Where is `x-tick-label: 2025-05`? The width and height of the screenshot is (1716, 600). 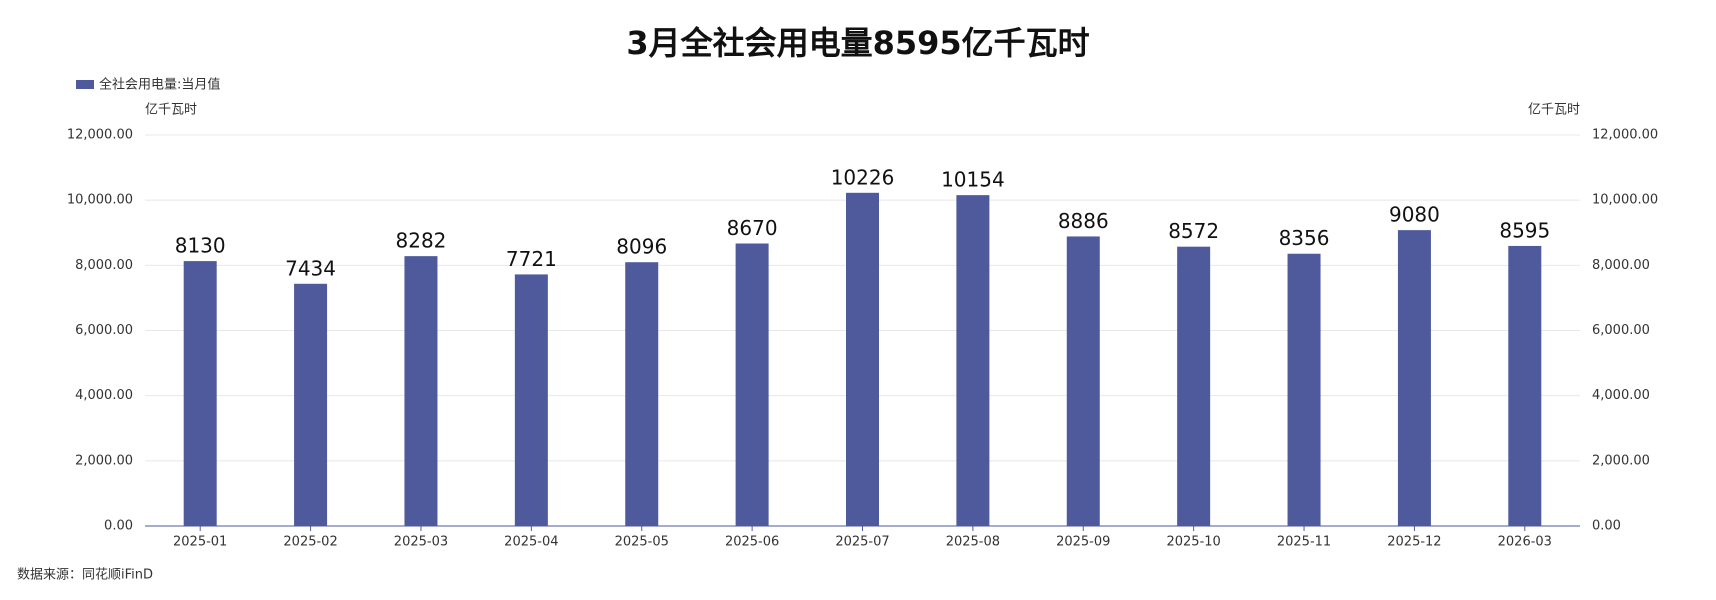 x-tick-label: 2025-05 is located at coordinates (642, 542).